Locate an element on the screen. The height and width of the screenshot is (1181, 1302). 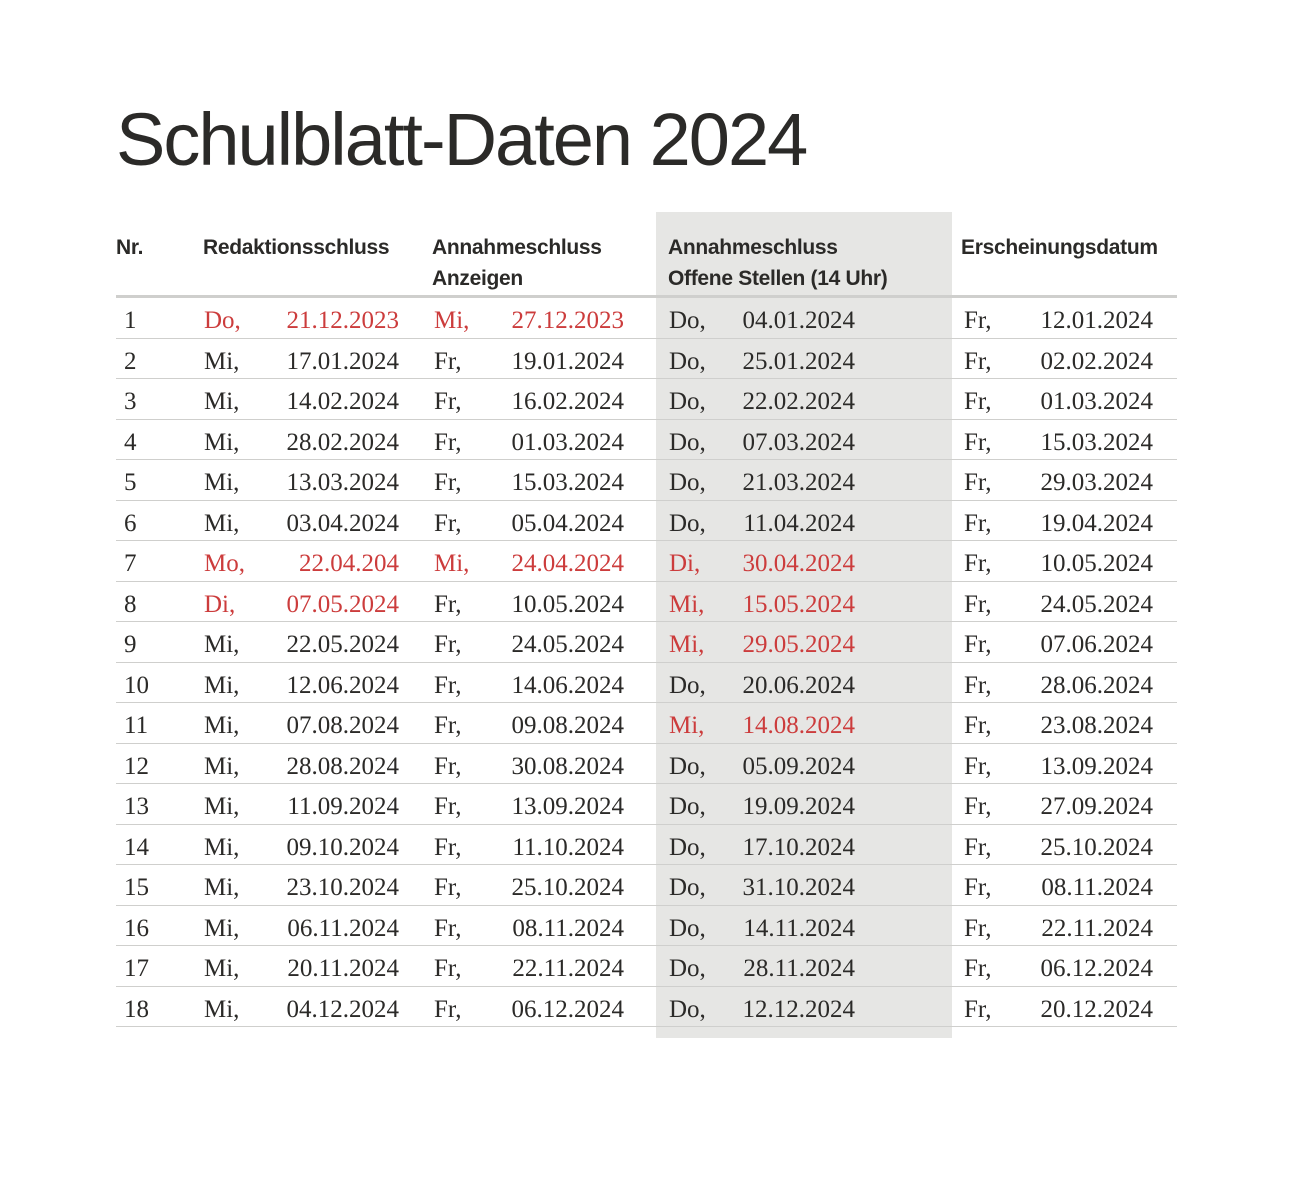
cell-nr: 14 is located at coordinates (136, 847).